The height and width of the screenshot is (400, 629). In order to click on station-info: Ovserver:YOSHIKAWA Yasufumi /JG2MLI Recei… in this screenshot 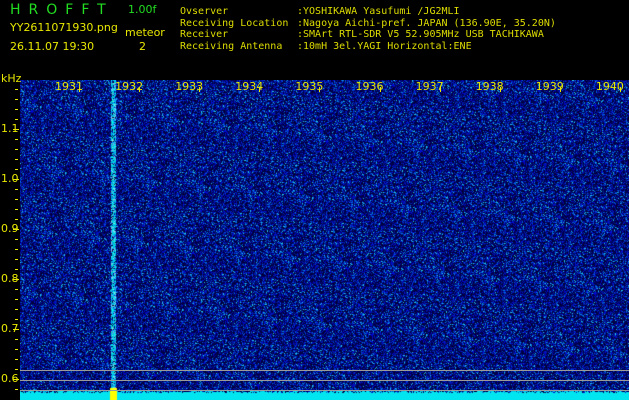, I will do `click(368, 29)`.